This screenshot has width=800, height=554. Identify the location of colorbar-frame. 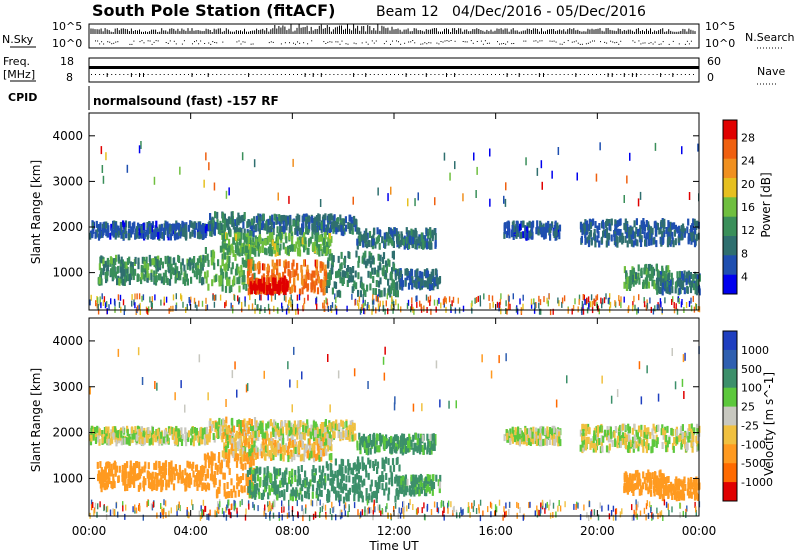
(730, 207).